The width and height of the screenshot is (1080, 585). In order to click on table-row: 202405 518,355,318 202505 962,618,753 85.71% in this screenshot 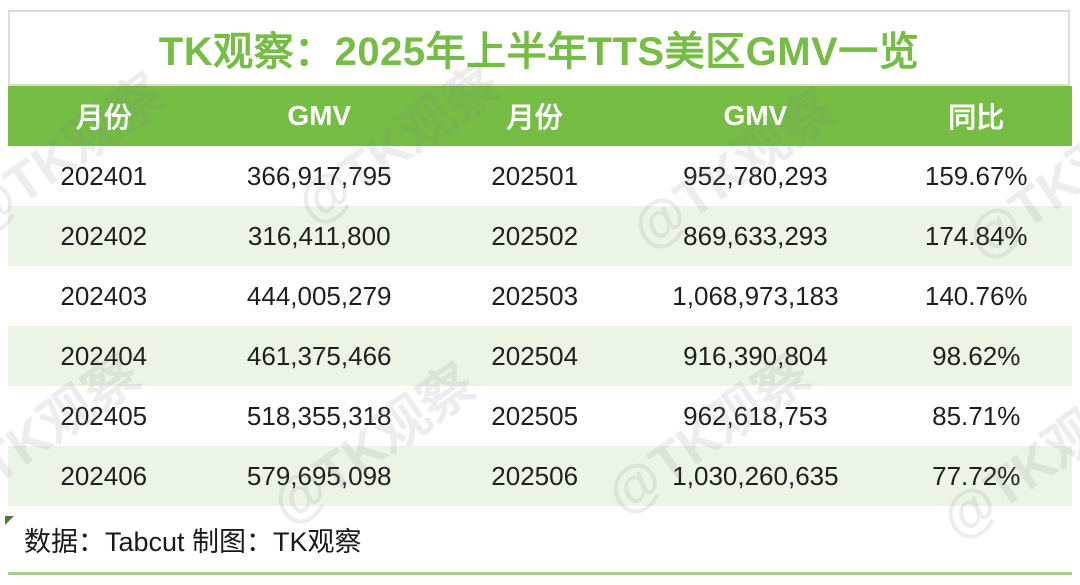, I will do `click(540, 416)`.